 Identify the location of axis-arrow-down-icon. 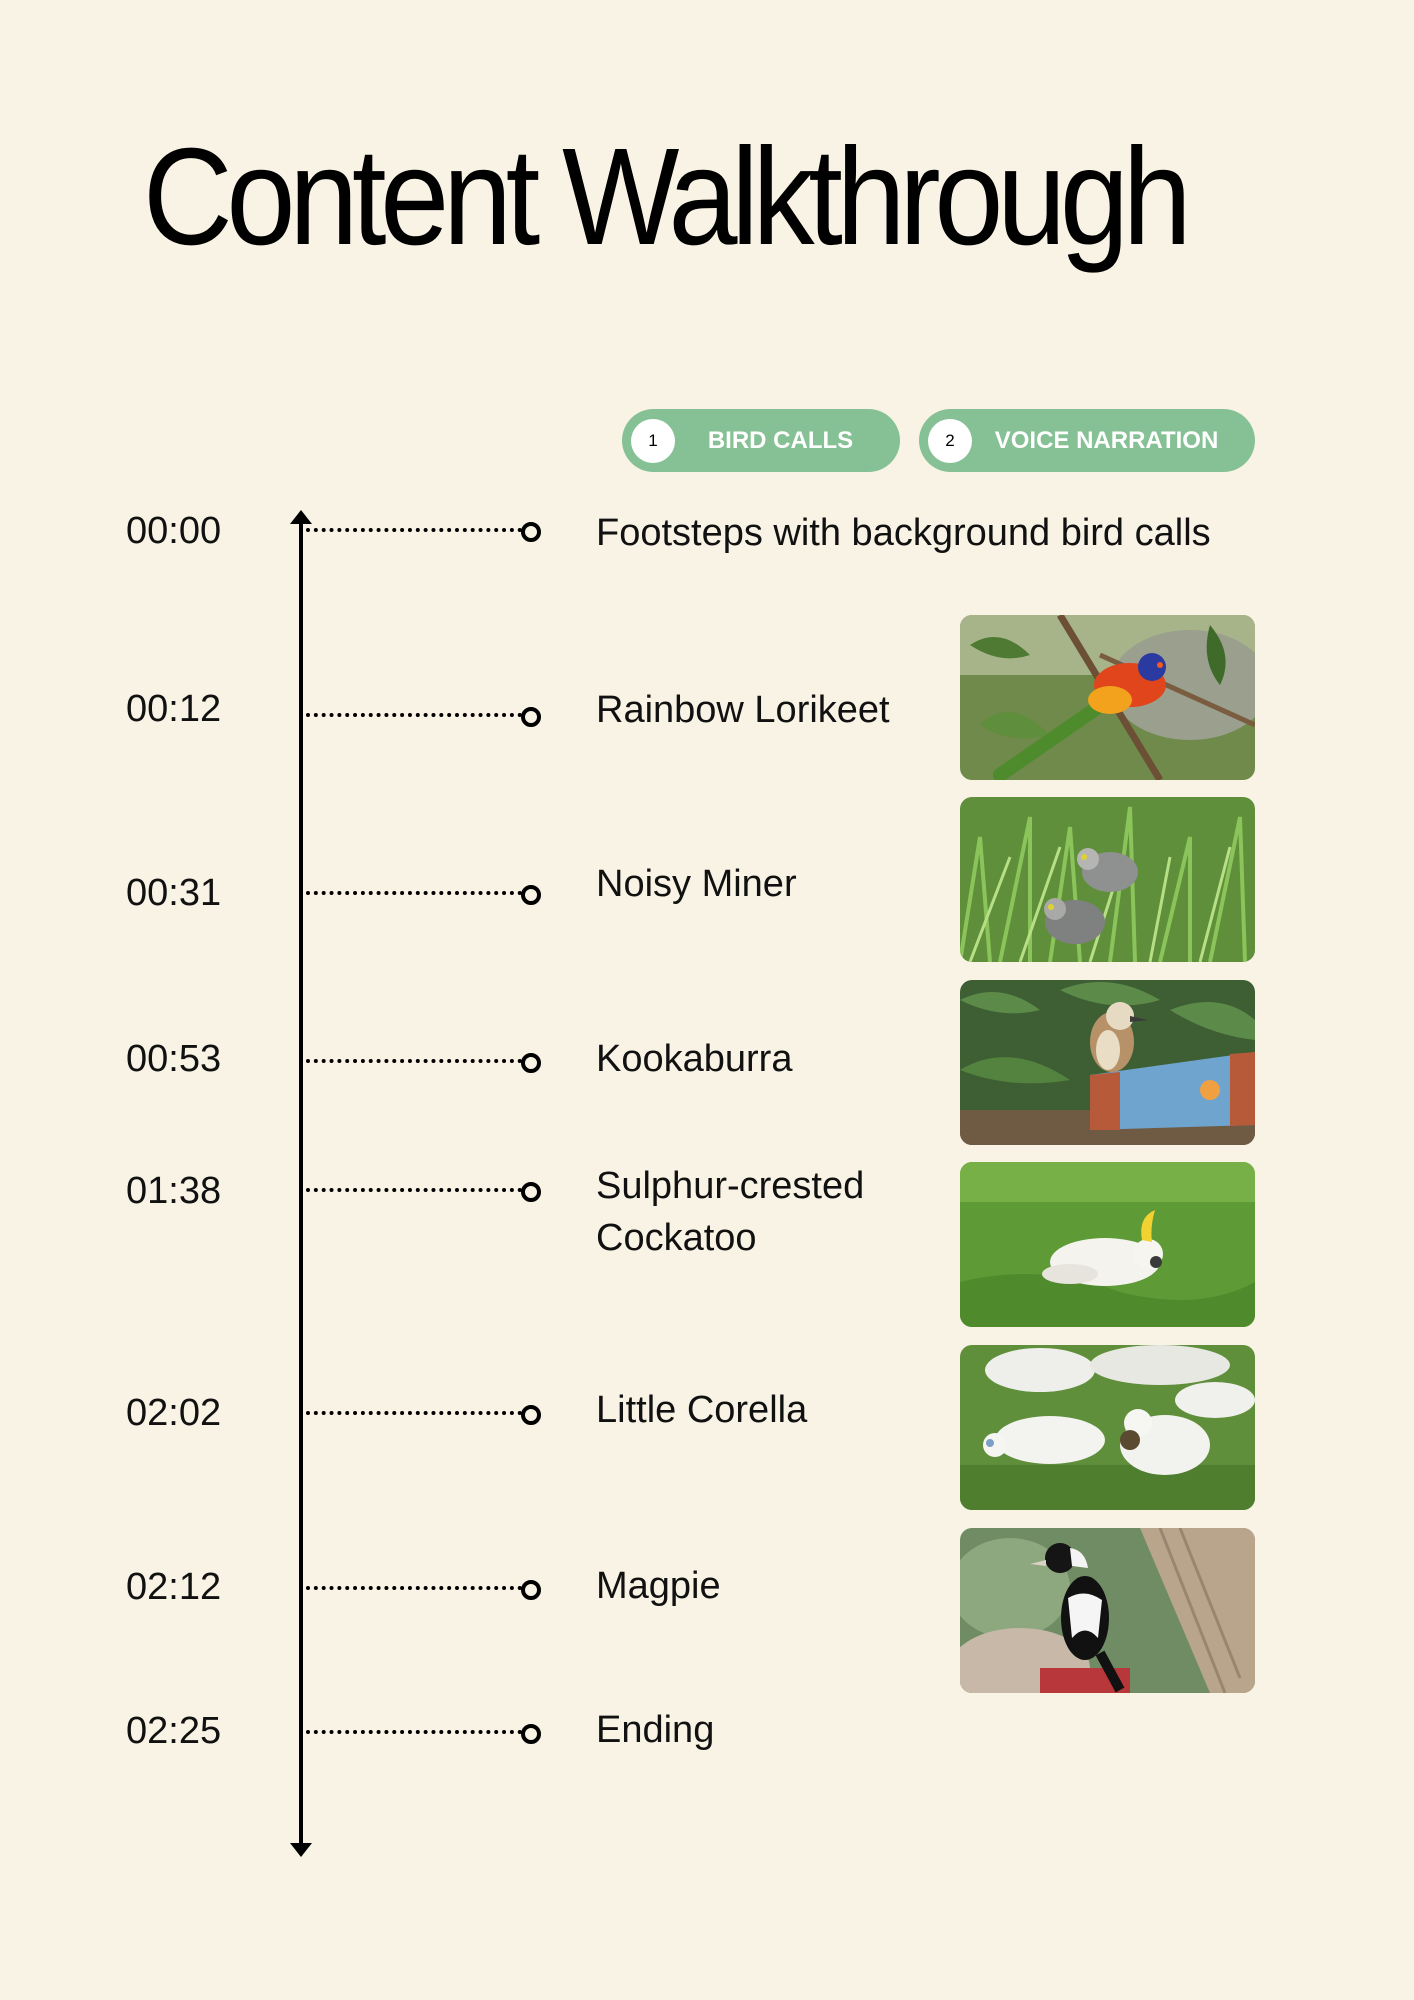
(301, 1850).